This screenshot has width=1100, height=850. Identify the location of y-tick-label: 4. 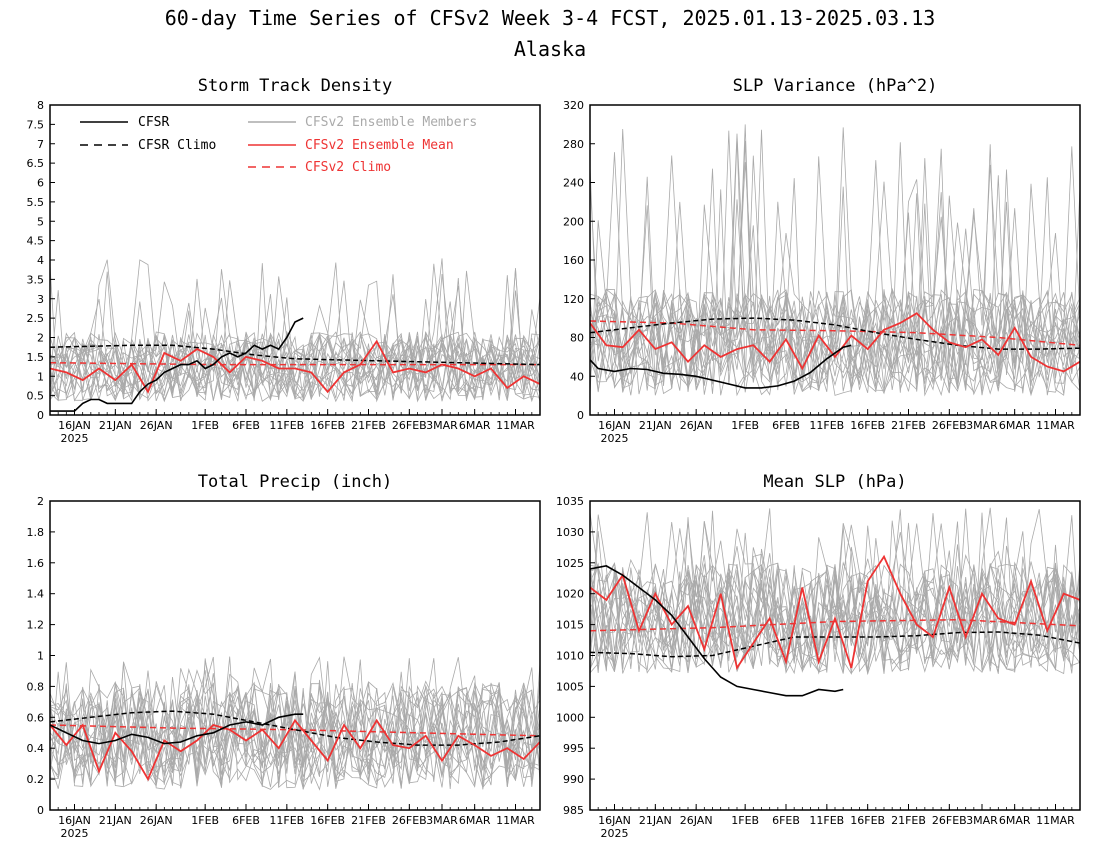
(40, 260).